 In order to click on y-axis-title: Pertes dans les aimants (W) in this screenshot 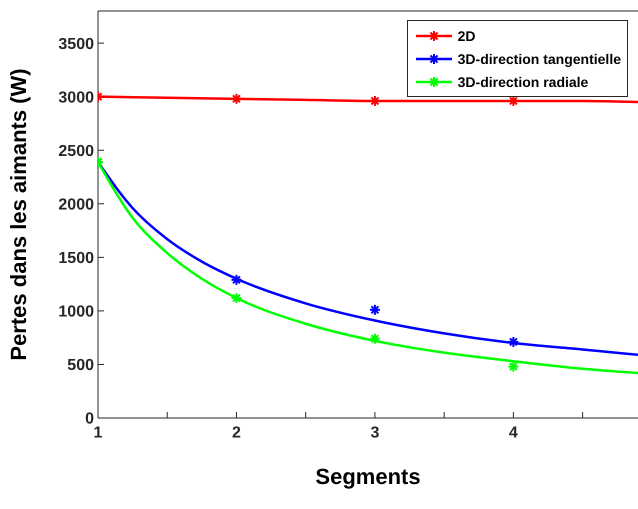, I will do `click(18, 214)`.